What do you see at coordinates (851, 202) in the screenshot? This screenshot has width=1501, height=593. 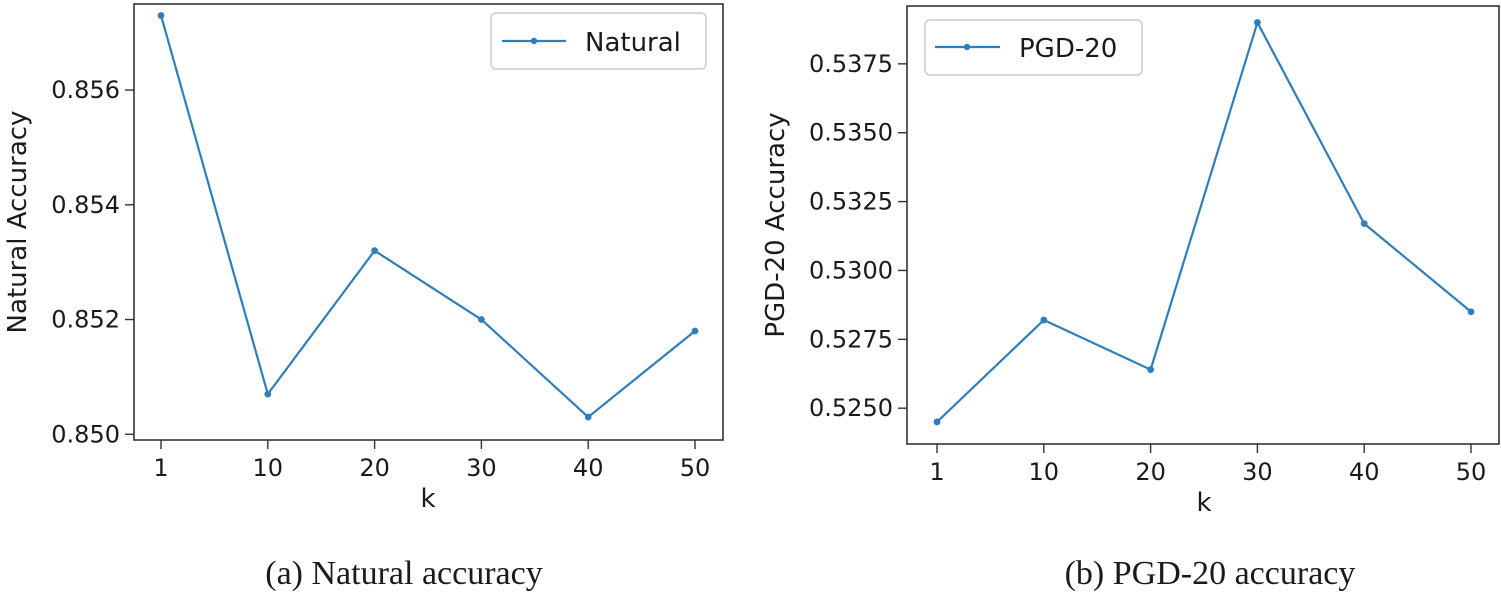 I see `y-tick-label: 0.5325` at bounding box center [851, 202].